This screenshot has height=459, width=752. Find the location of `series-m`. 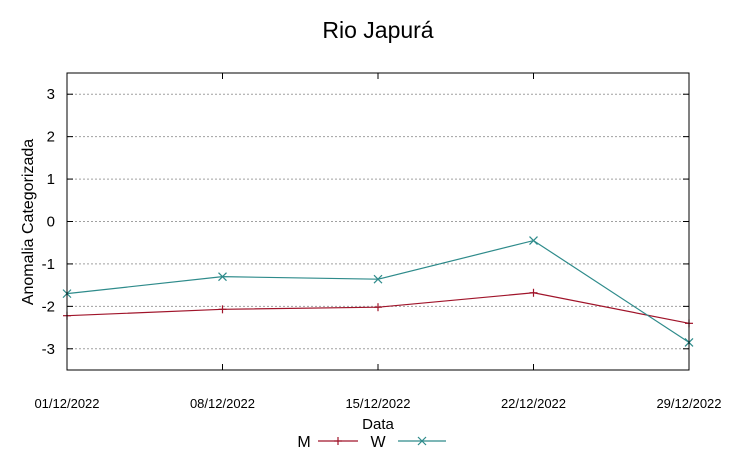

series-m is located at coordinates (378, 308).